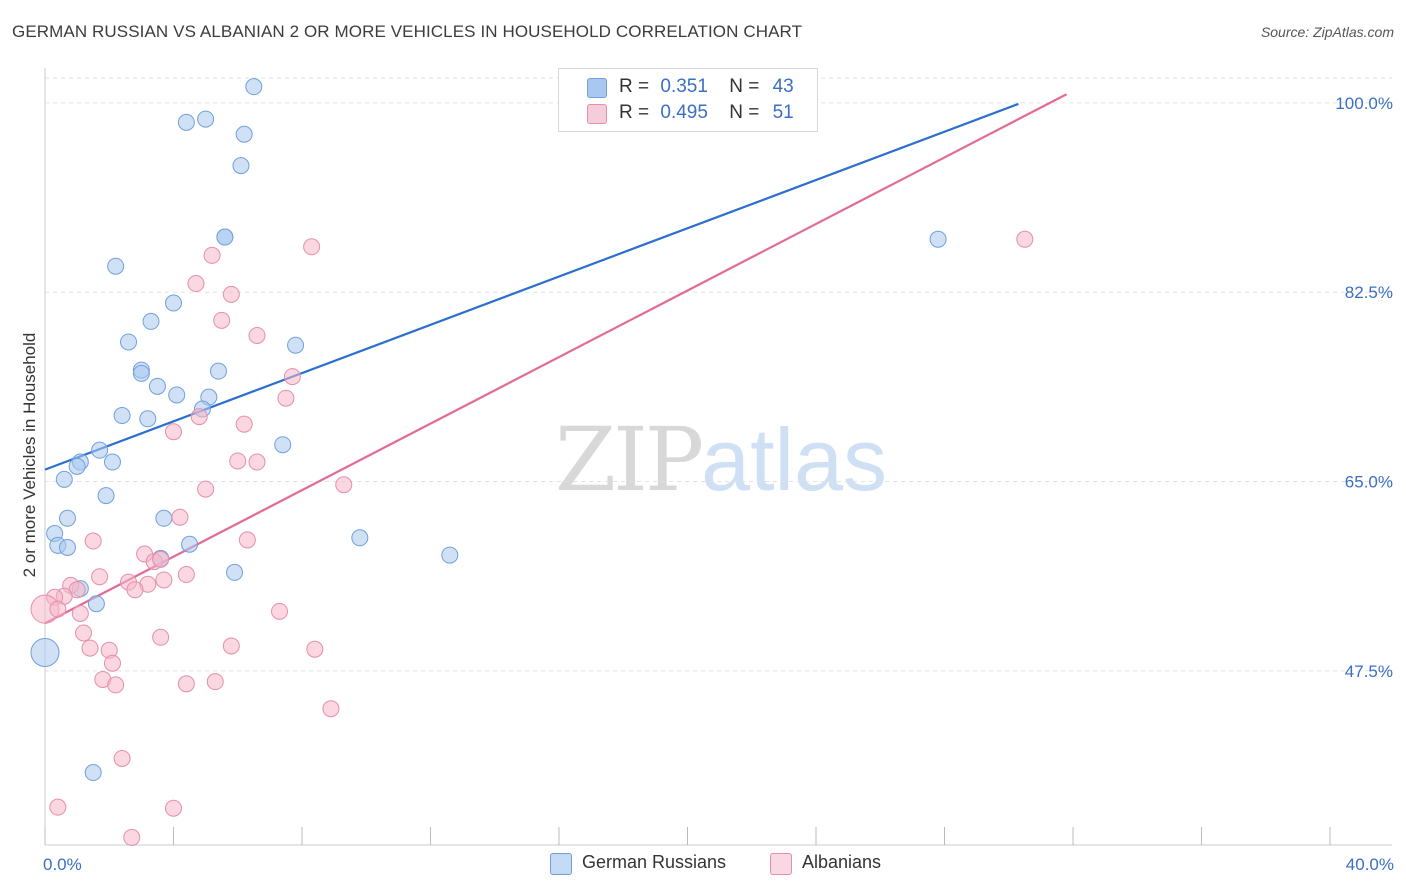 The image size is (1406, 892). I want to click on source-credit: Source: ZipAtlas.com, so click(1327, 32).